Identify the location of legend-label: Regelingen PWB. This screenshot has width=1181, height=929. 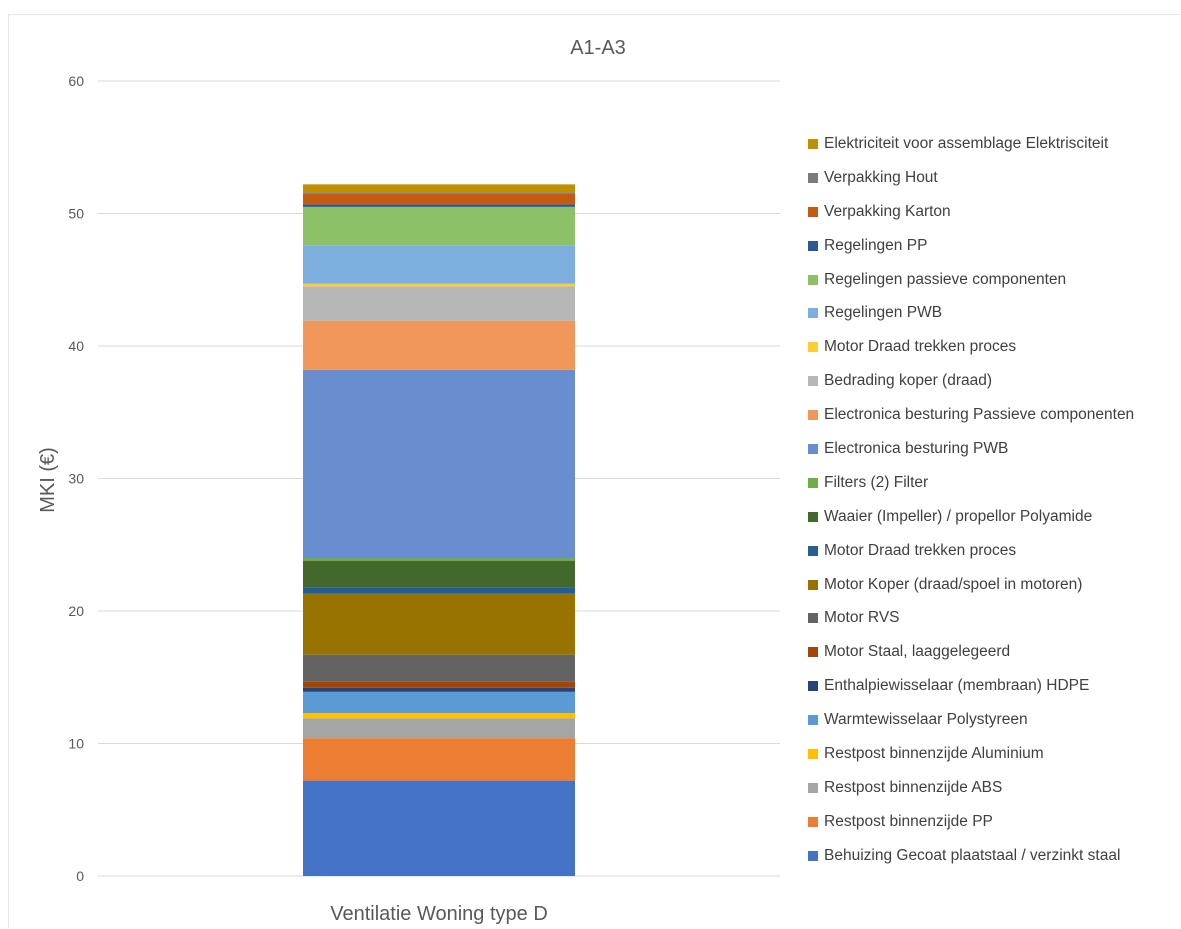
(883, 313).